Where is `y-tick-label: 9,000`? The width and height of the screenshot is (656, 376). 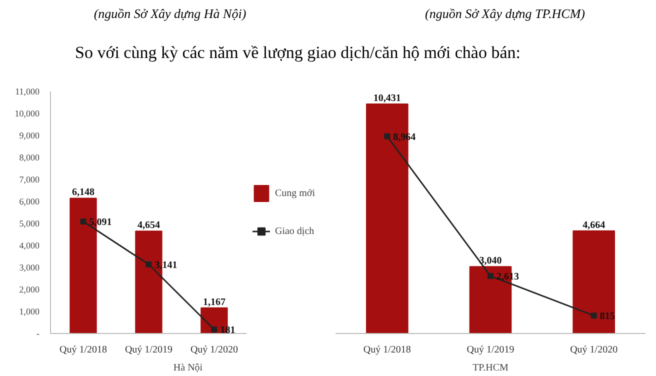
y-tick-label: 9,000 is located at coordinates (29, 135).